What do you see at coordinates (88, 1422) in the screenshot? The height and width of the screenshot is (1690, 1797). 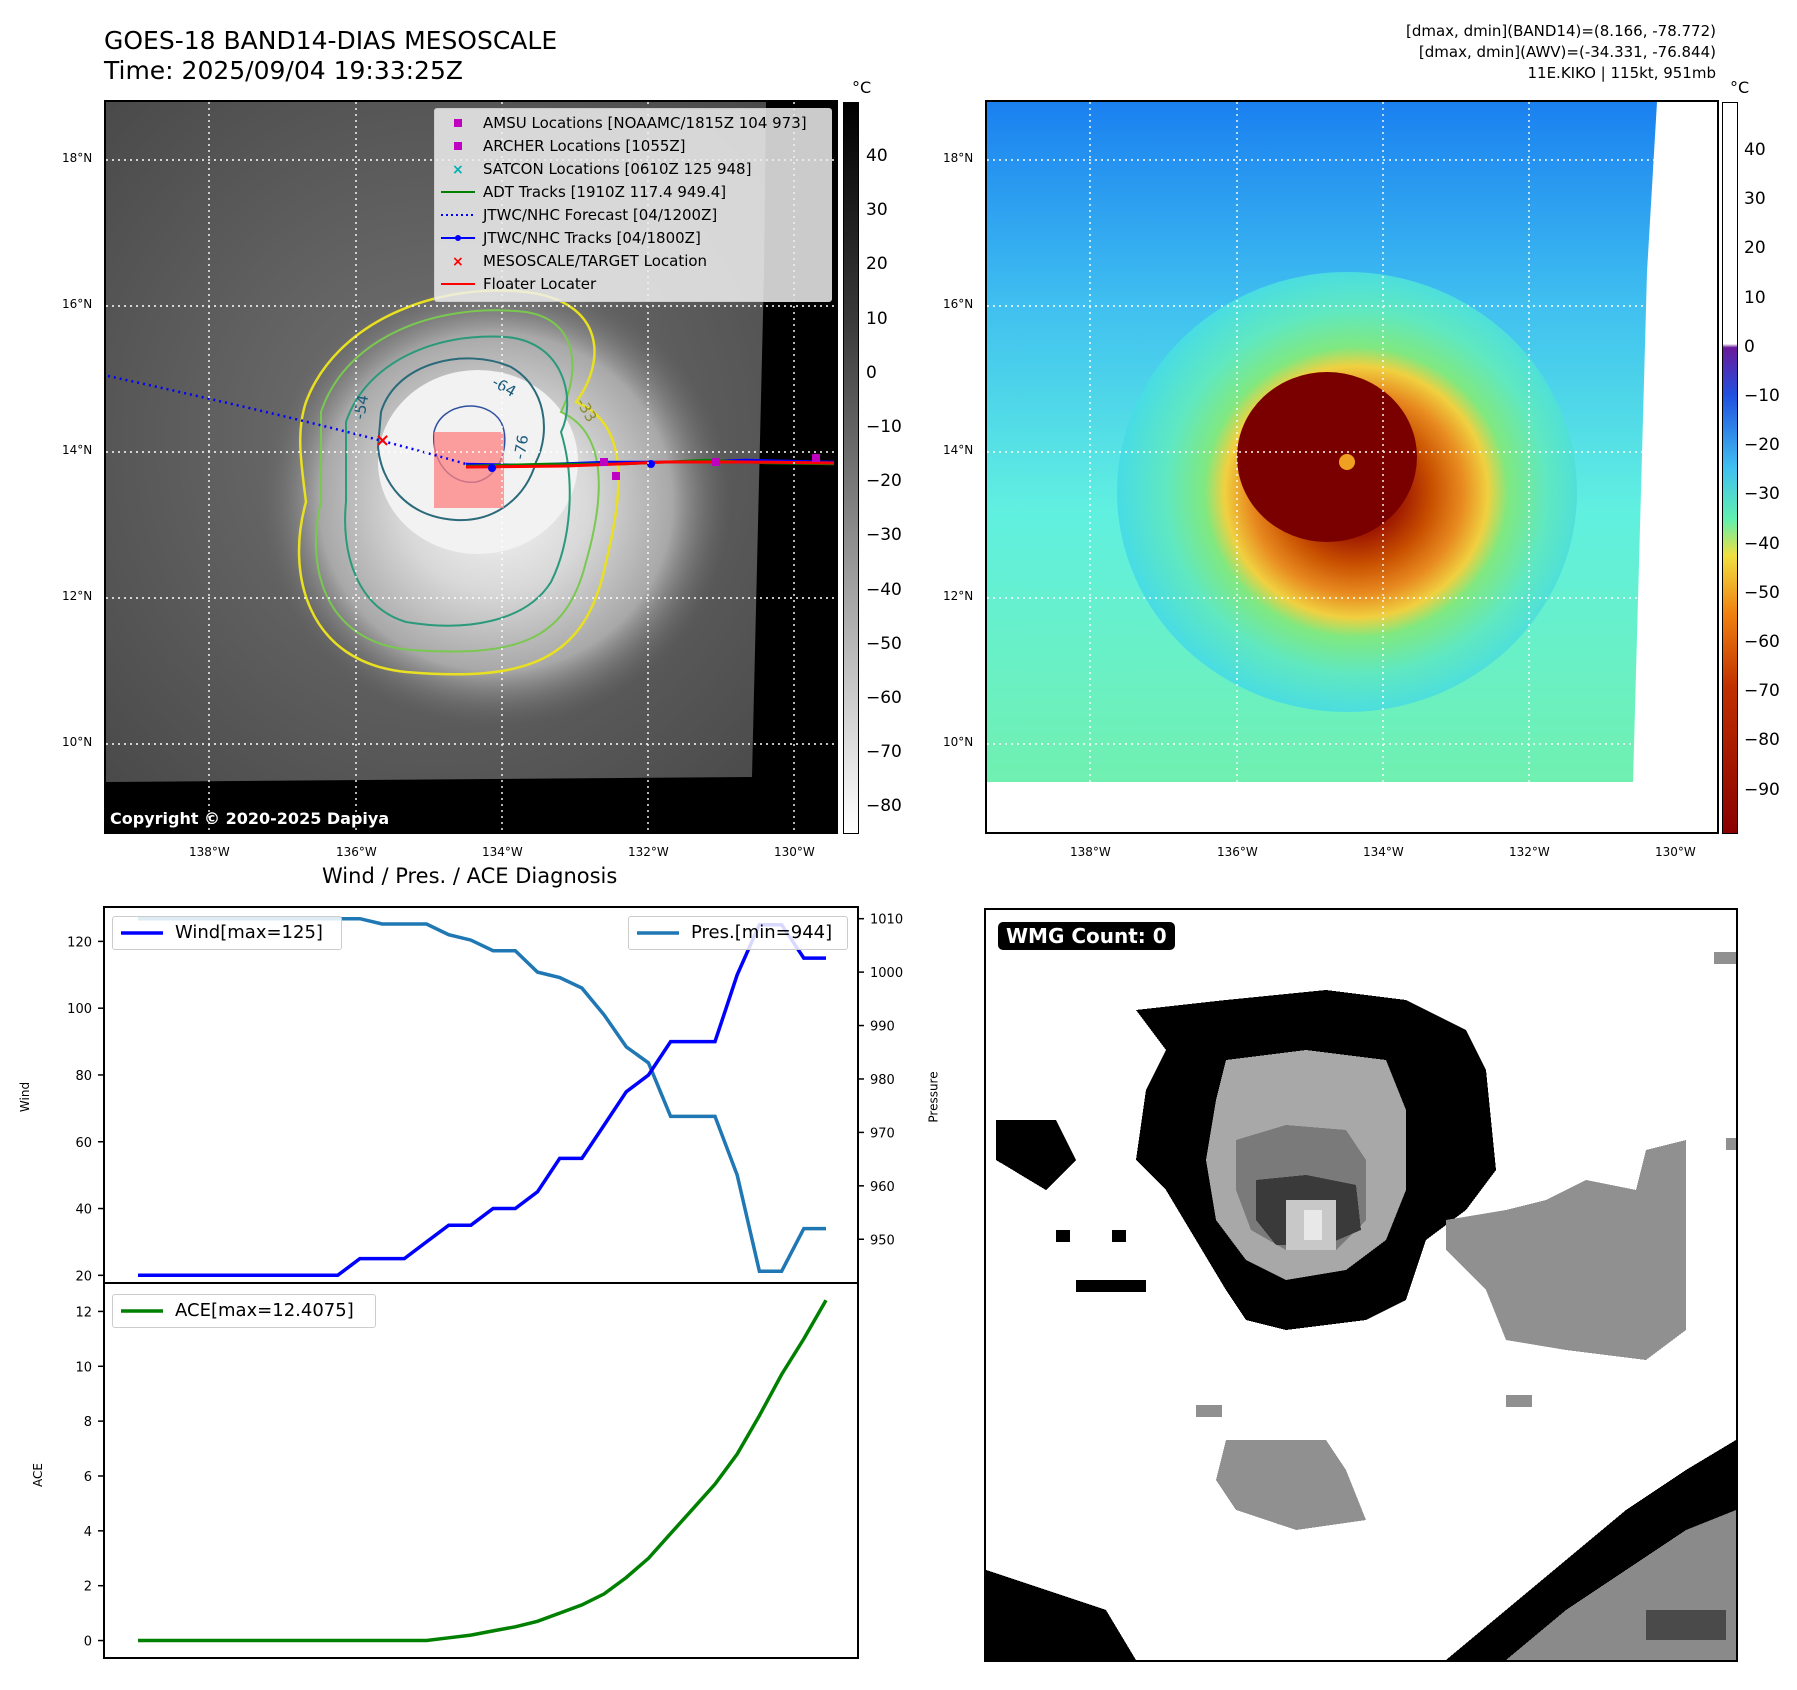 I see `ace-axis-tick-label: 8` at bounding box center [88, 1422].